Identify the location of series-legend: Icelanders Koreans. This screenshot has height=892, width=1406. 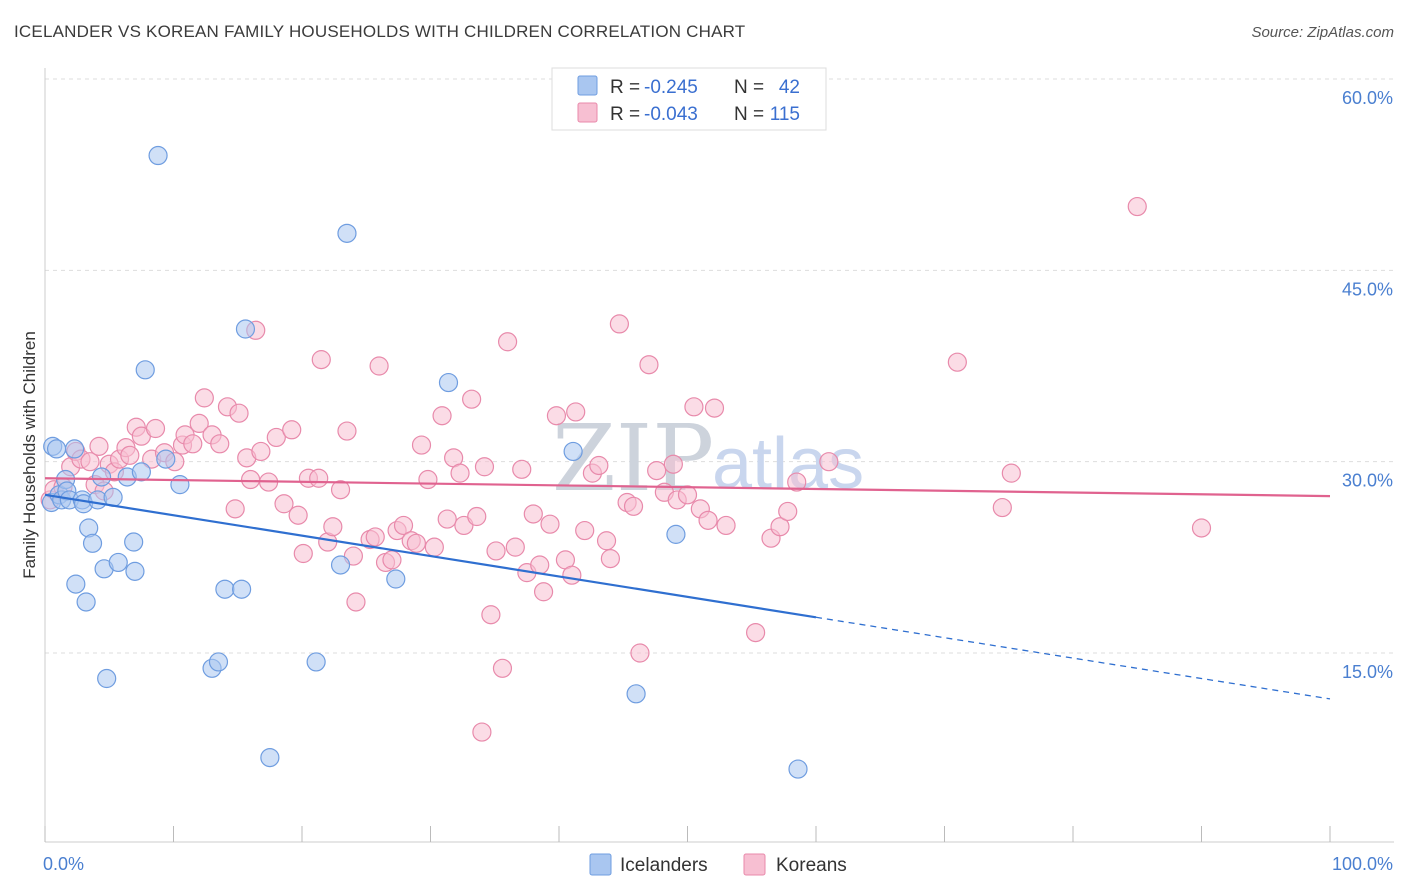
(718, 864).